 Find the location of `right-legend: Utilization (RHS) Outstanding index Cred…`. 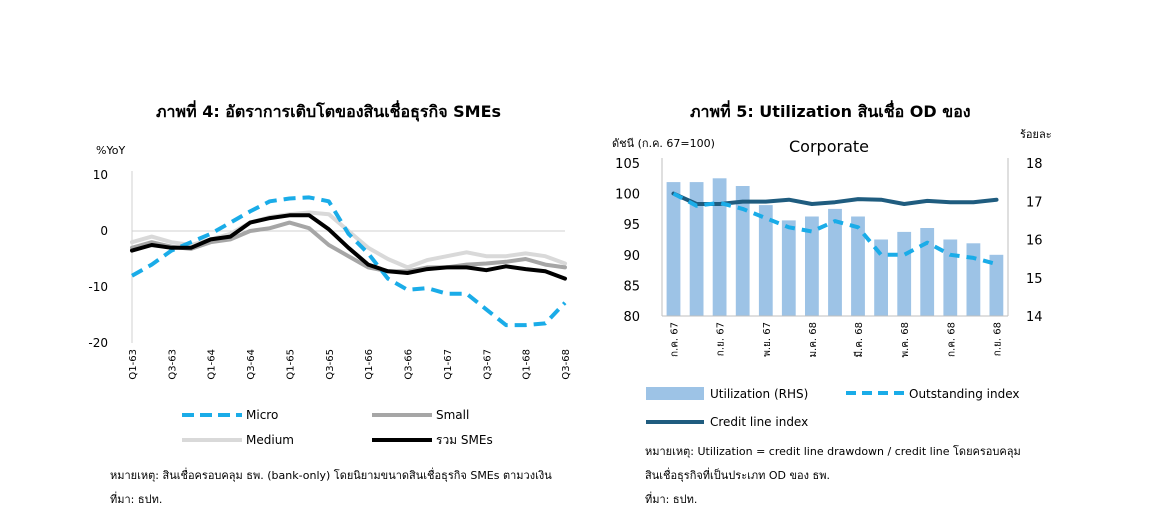

right-legend: Utilization (RHS) Outstanding index Cred… is located at coordinates (833, 408).